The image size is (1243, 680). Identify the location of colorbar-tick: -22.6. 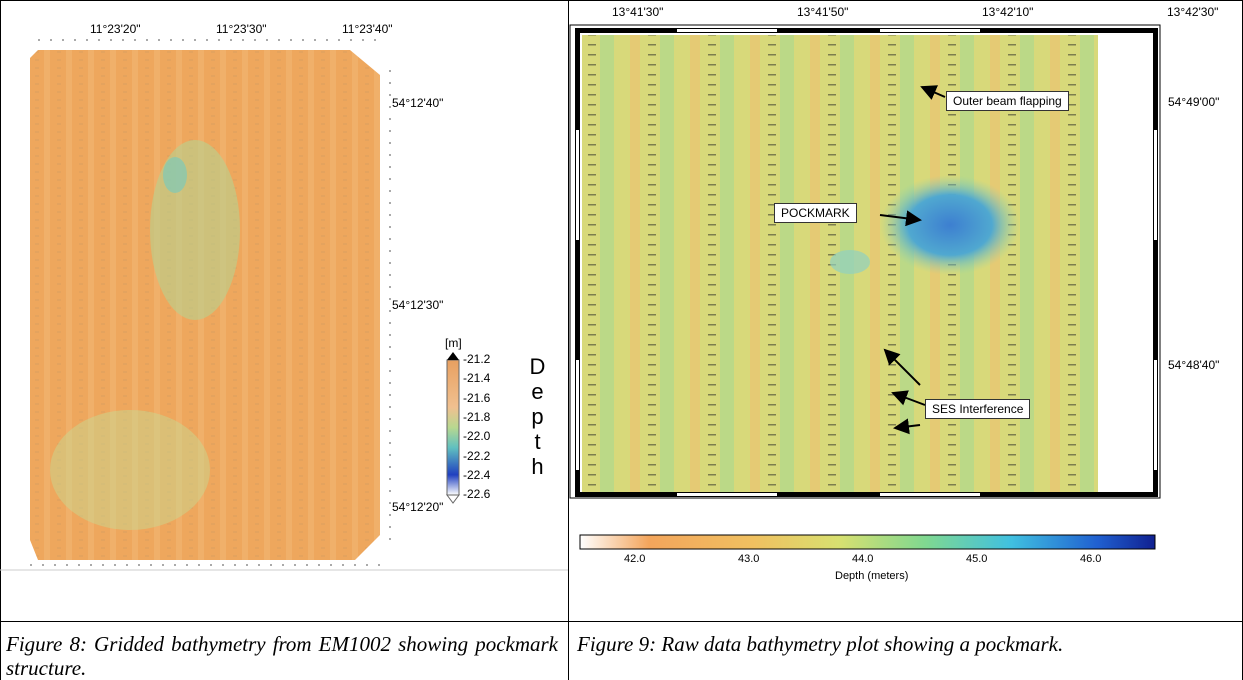
(477, 494).